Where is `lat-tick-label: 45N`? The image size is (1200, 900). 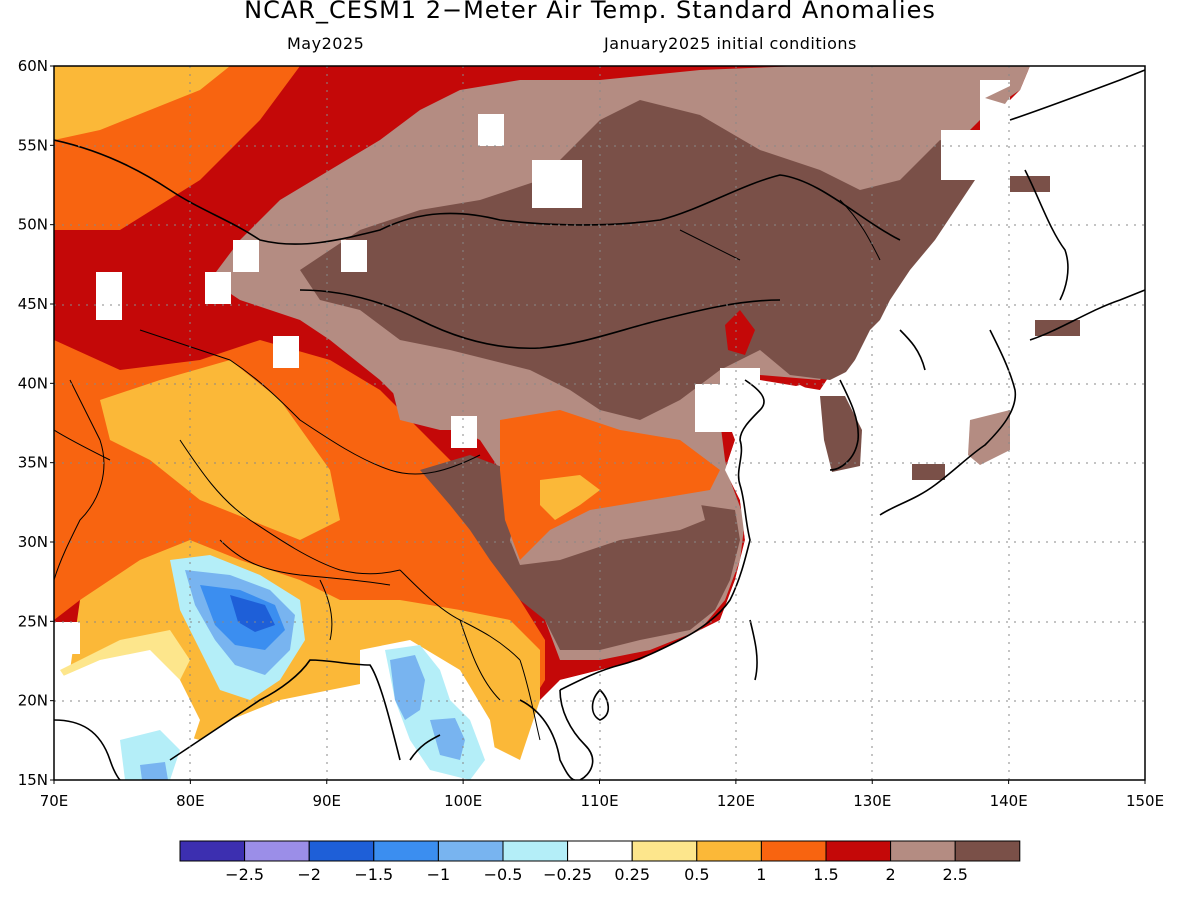 lat-tick-label: 45N is located at coordinates (33, 304).